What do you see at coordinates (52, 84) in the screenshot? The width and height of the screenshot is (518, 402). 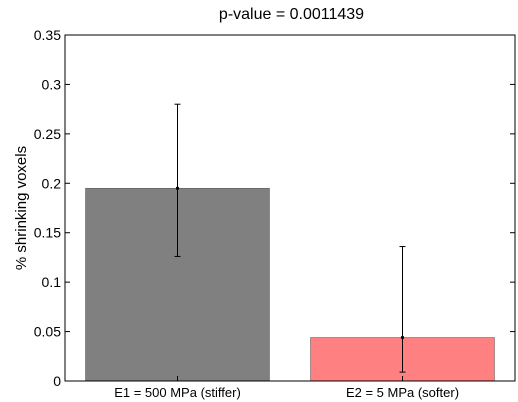 I see `y-tick-label: 0.3` at bounding box center [52, 84].